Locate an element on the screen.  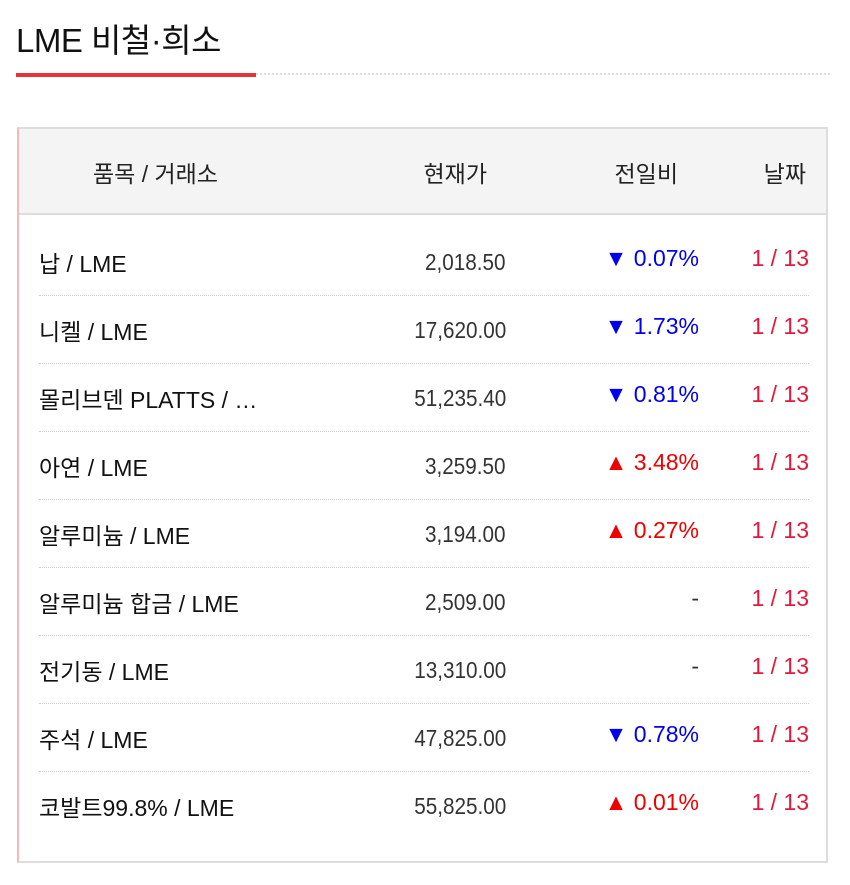
current-price: 3,194.00 is located at coordinates (465, 534).